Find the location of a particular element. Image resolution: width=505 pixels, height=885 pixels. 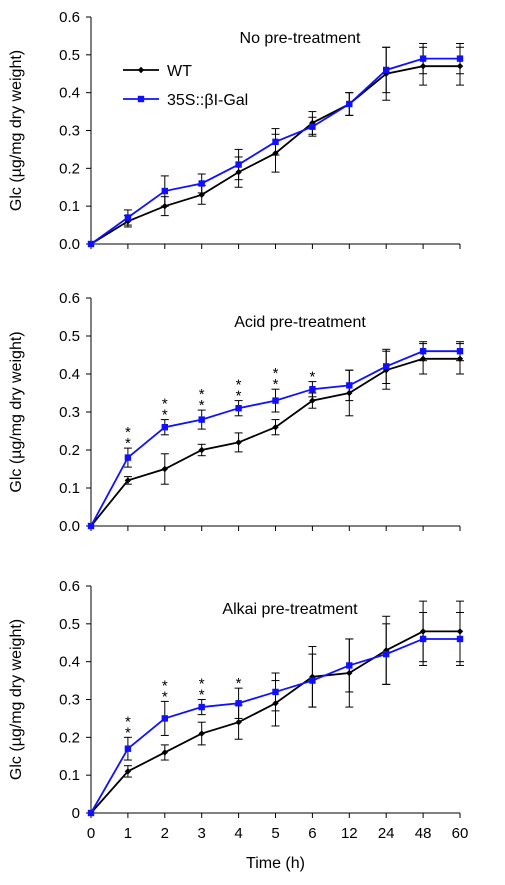

legend-label: 35S::βI-Gal is located at coordinates (207, 100).